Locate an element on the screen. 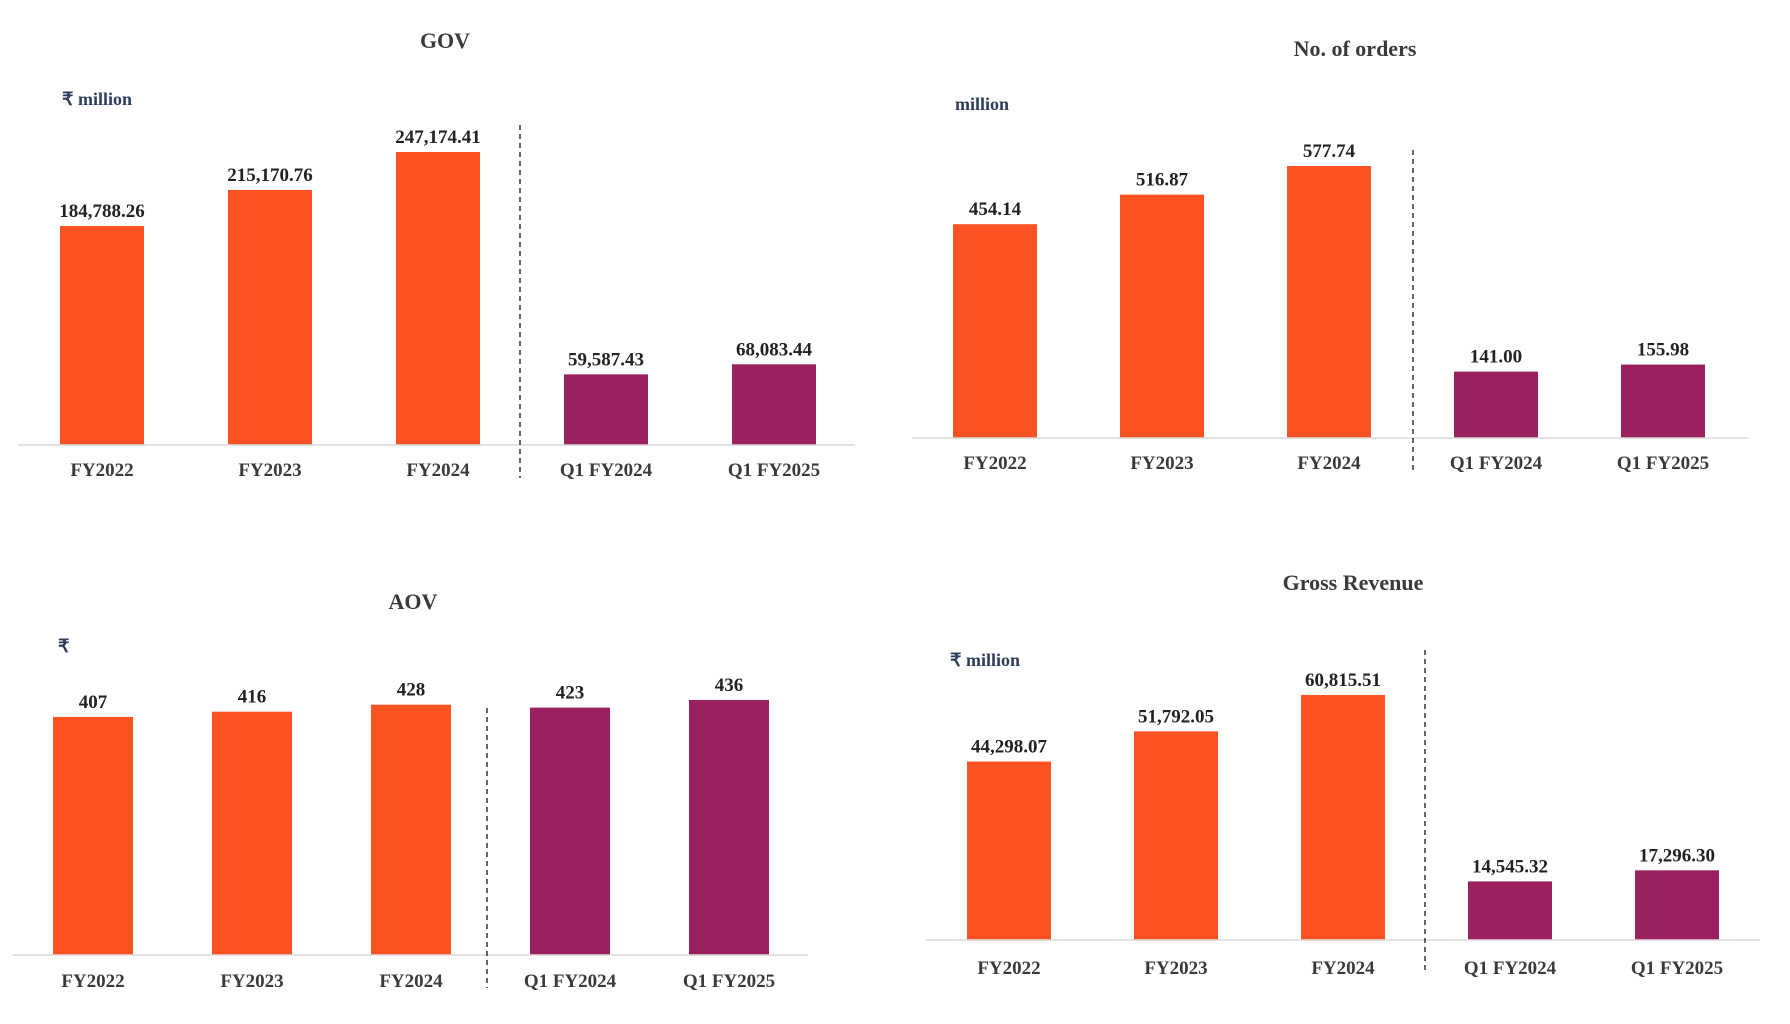 The image size is (1790, 1024). gross-revenue-value-label-3: 60,815.51 is located at coordinates (1343, 680).